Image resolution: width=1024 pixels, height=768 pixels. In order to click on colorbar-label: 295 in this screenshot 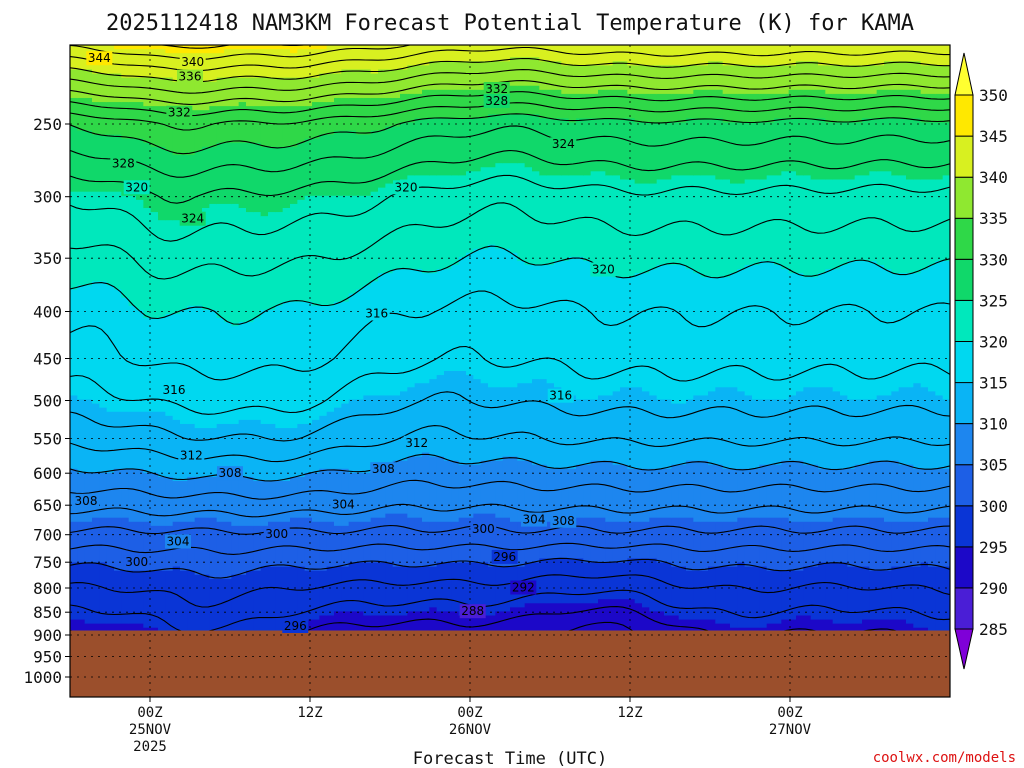, I will do `click(993, 547)`.